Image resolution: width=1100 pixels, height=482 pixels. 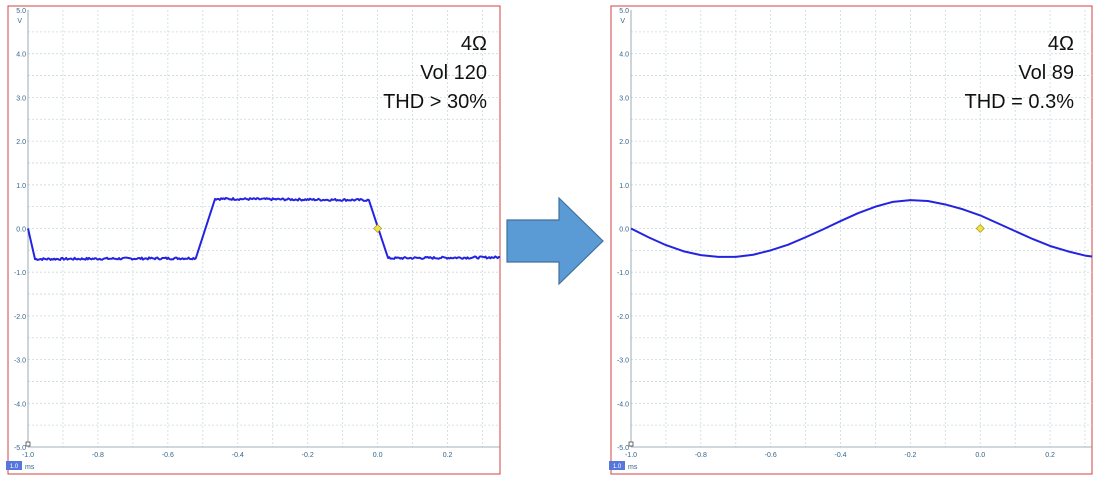 I want to click on annotation-thd: THD = 0.3%, so click(x=1019, y=102).